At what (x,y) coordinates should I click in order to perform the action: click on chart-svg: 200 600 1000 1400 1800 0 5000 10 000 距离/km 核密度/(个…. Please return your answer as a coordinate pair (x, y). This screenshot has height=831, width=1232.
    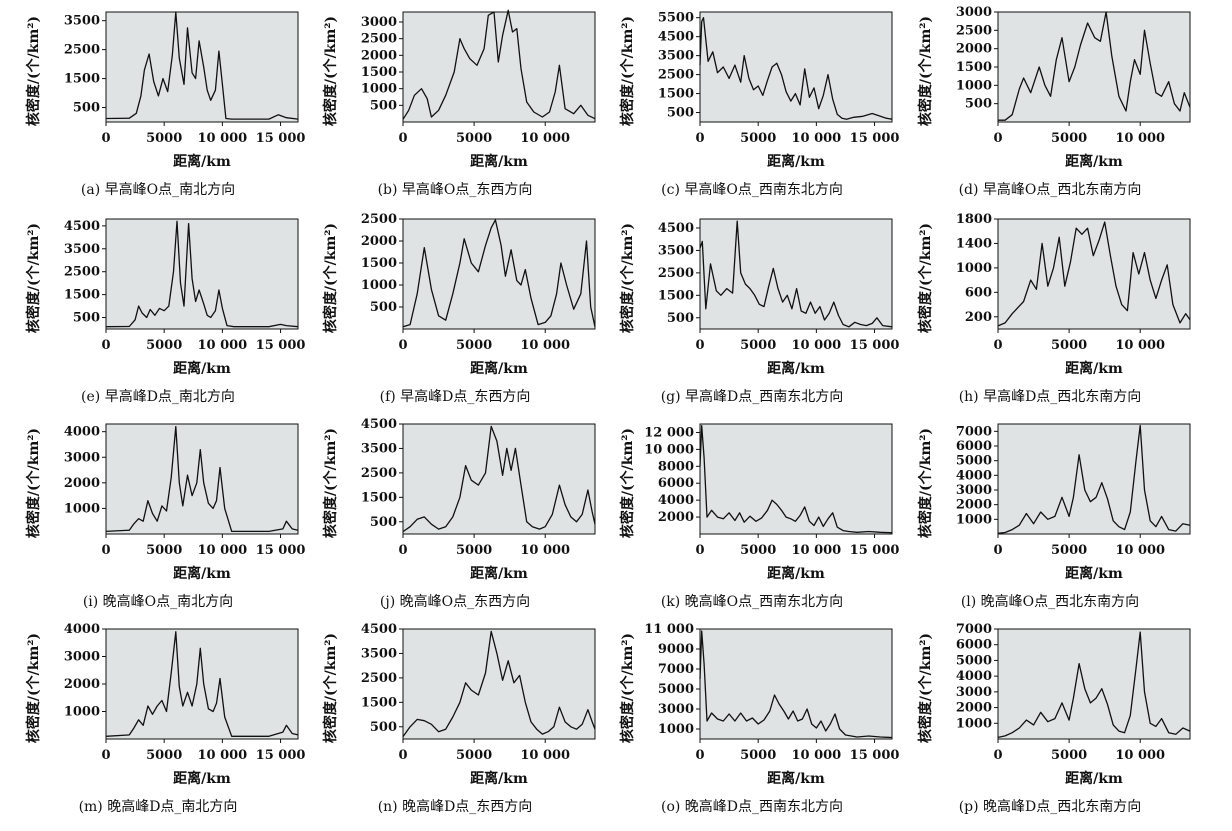
    Looking at the image, I should click on (1054, 294).